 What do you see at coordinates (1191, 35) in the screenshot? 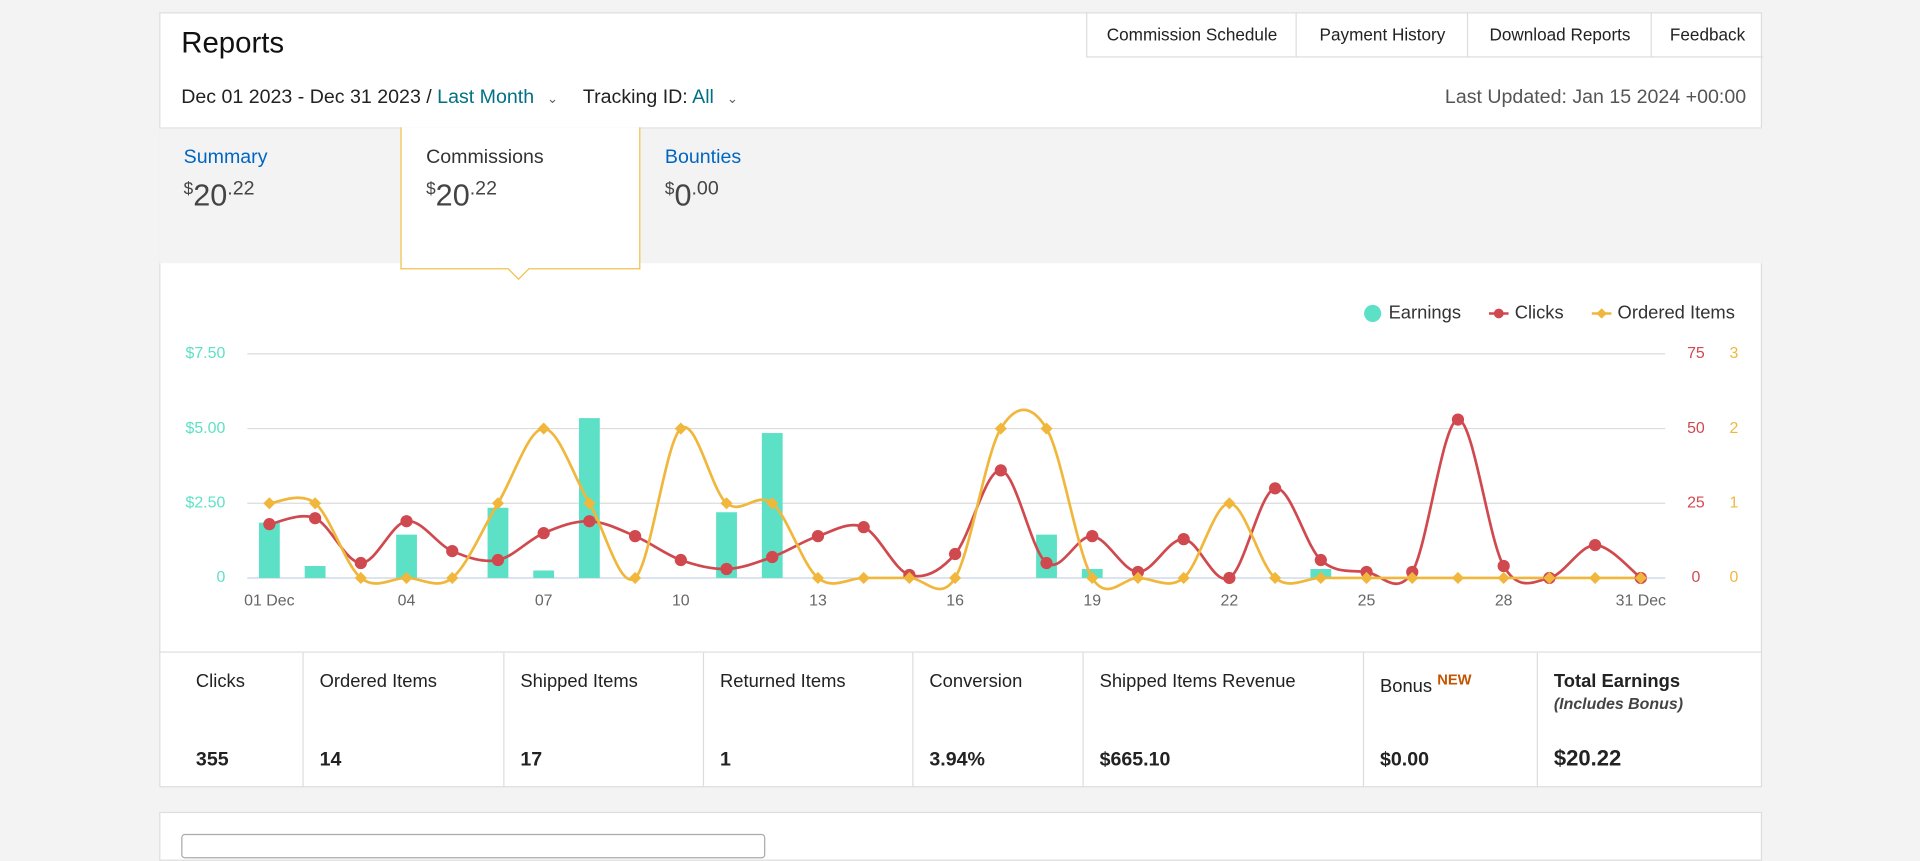
I see `nav-button: Commission Schedule` at bounding box center [1191, 35].